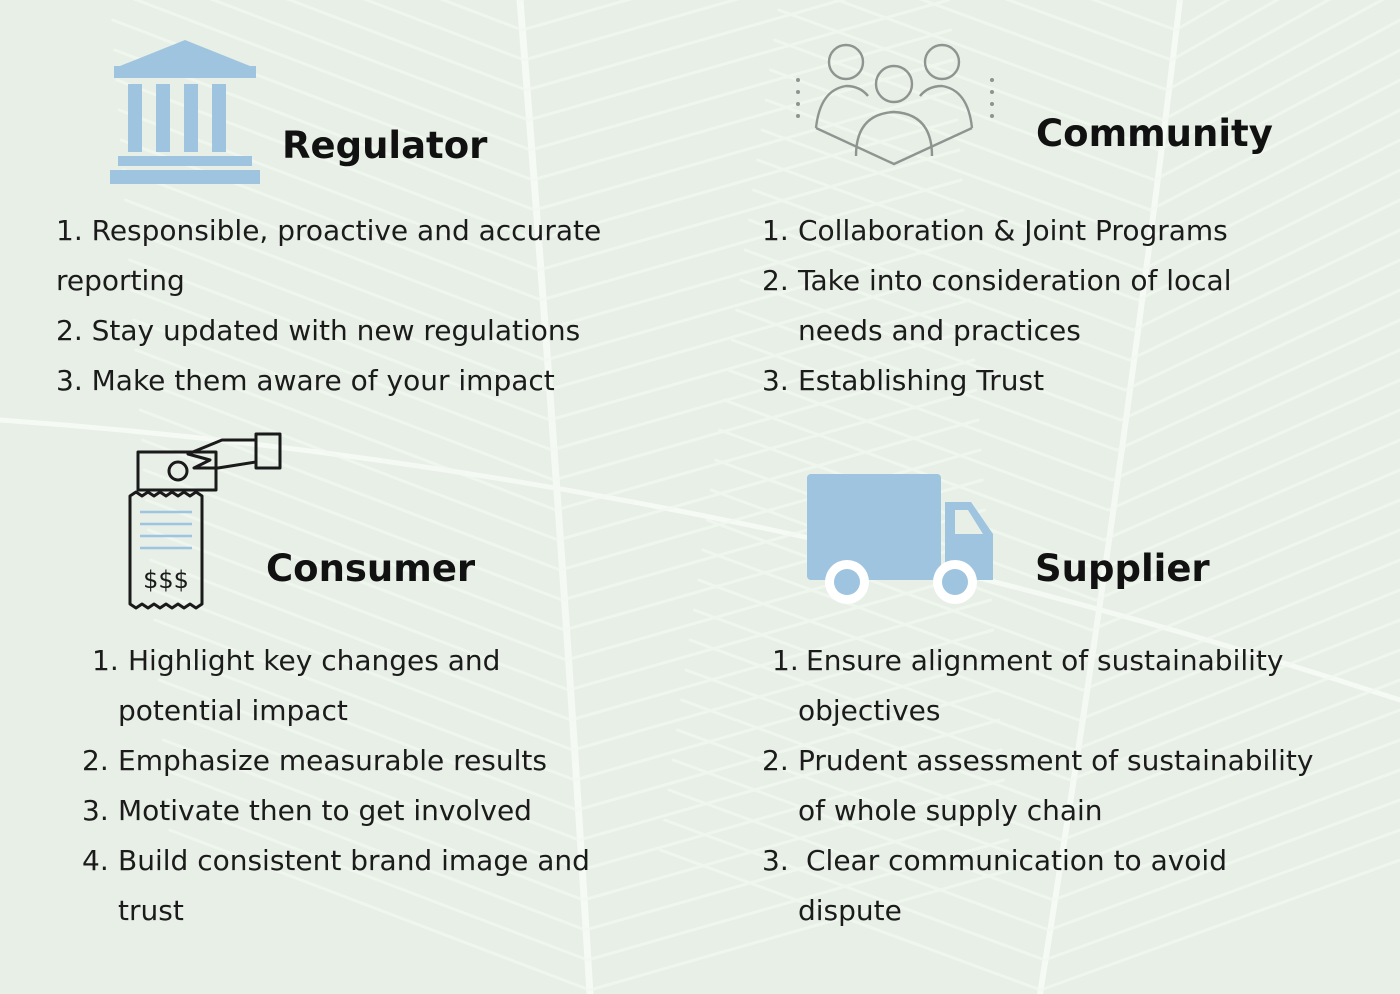 The image size is (1400, 994). I want to click on consumer-heading: Consumer, so click(371, 568).